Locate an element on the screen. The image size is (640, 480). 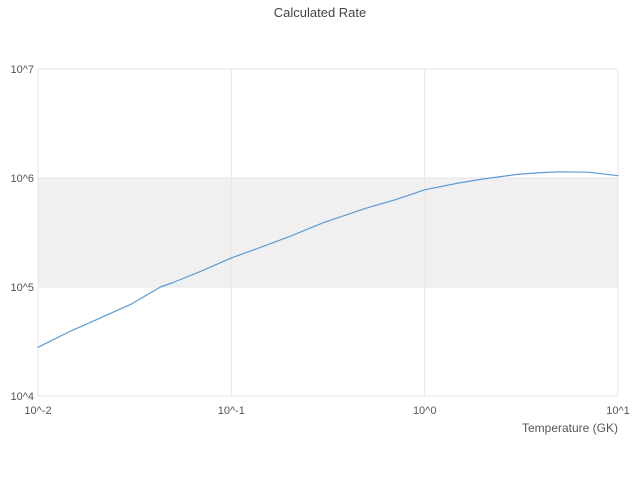
x-tick-label: 10^-2 is located at coordinates (37, 411).